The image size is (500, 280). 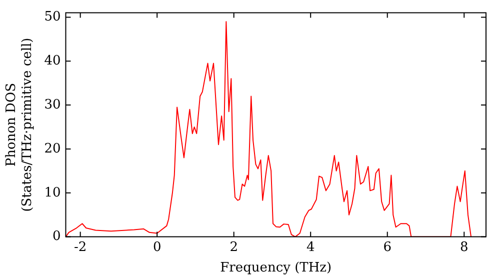 I want to click on y-tick-label: 40, so click(x=52, y=60).